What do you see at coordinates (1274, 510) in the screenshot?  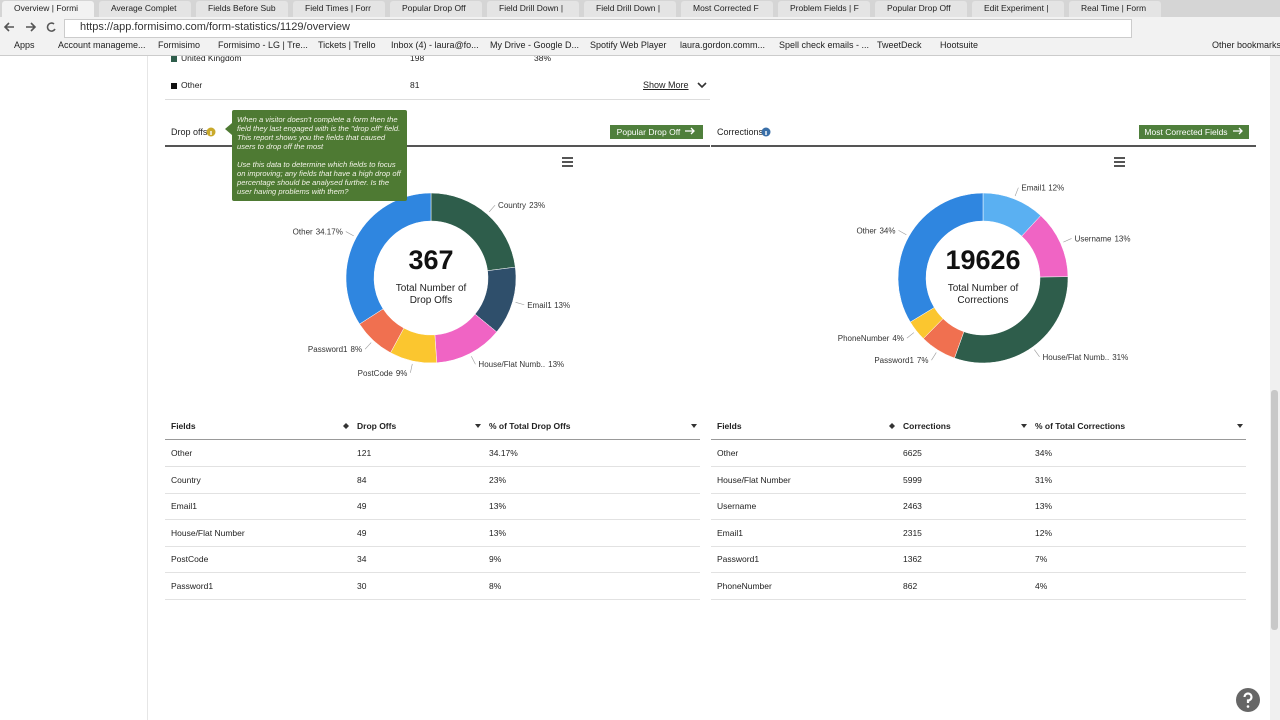 I see `scrollbar-thumb` at bounding box center [1274, 510].